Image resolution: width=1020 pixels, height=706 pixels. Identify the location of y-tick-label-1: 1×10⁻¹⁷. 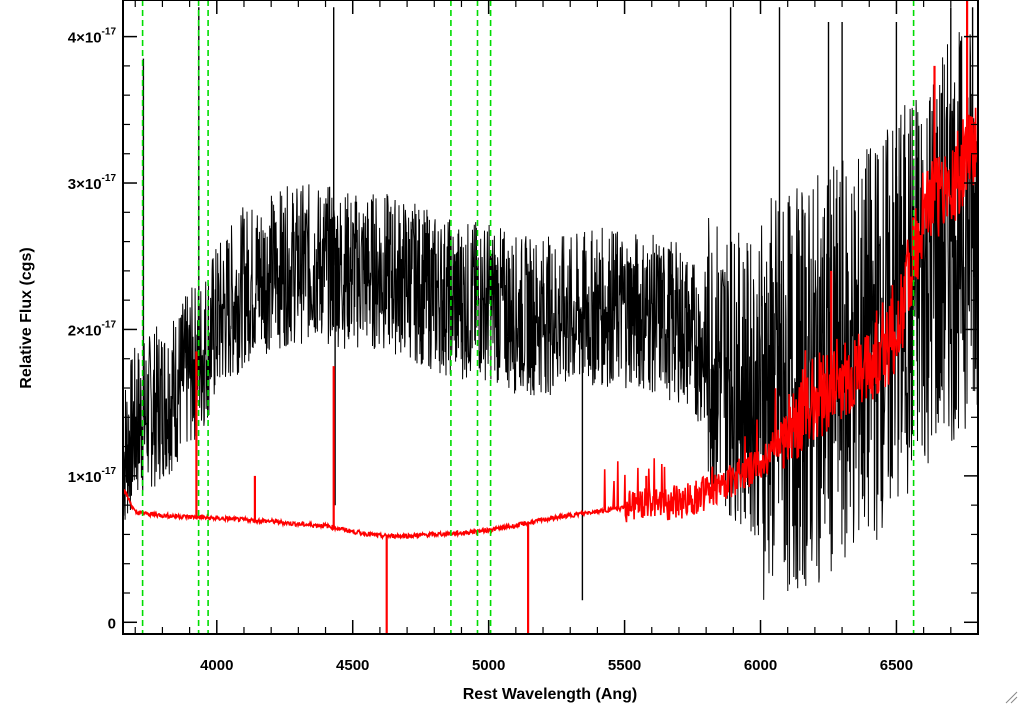
(92, 476).